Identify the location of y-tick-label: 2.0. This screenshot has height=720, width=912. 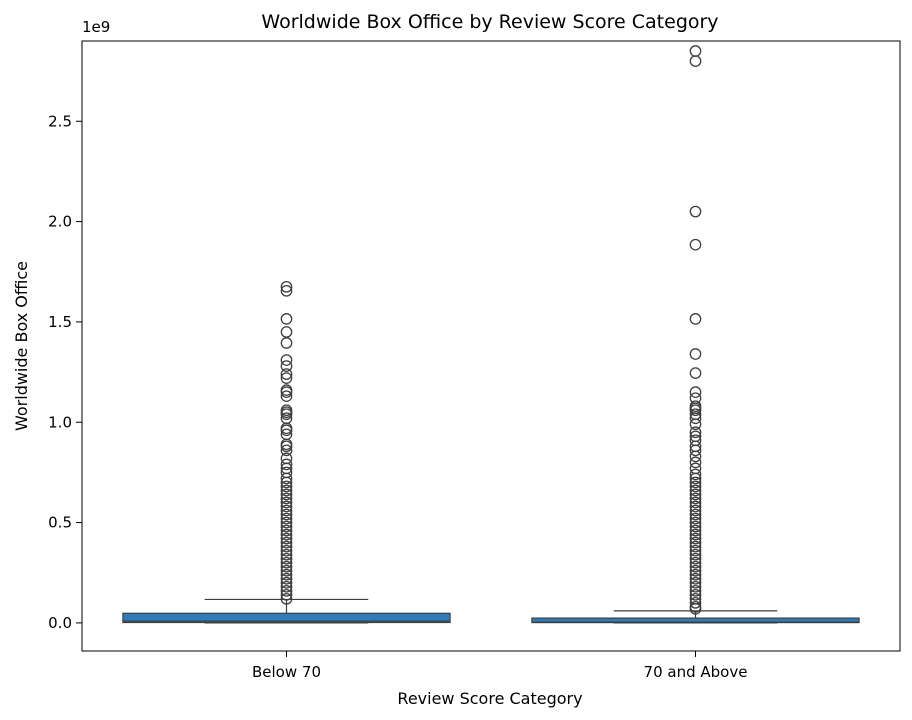
(60, 222).